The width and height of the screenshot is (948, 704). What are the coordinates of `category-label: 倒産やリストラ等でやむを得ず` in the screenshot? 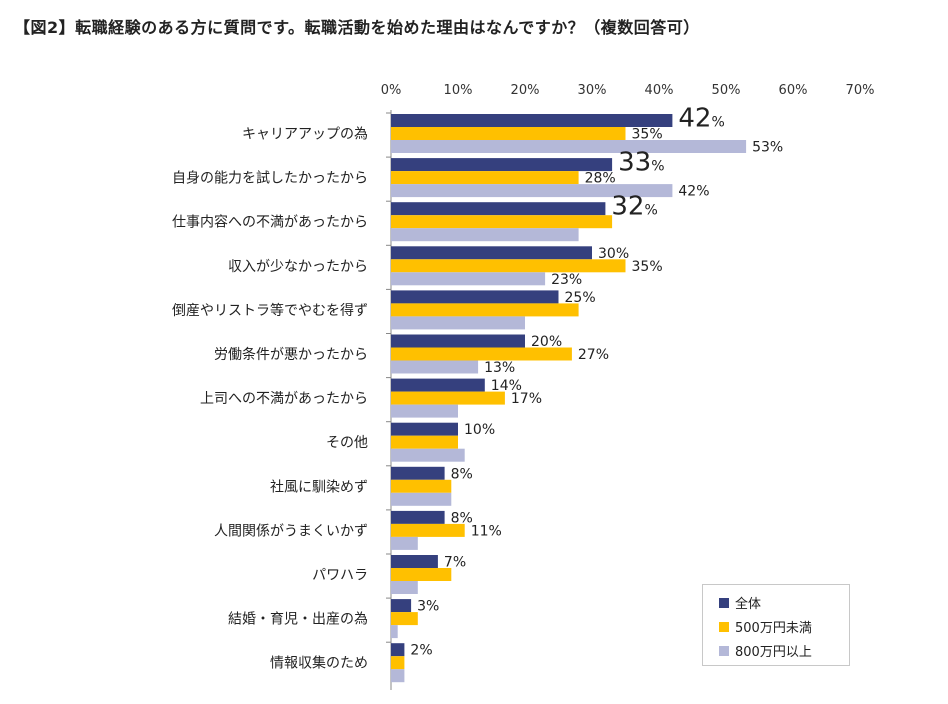 It's located at (270, 310).